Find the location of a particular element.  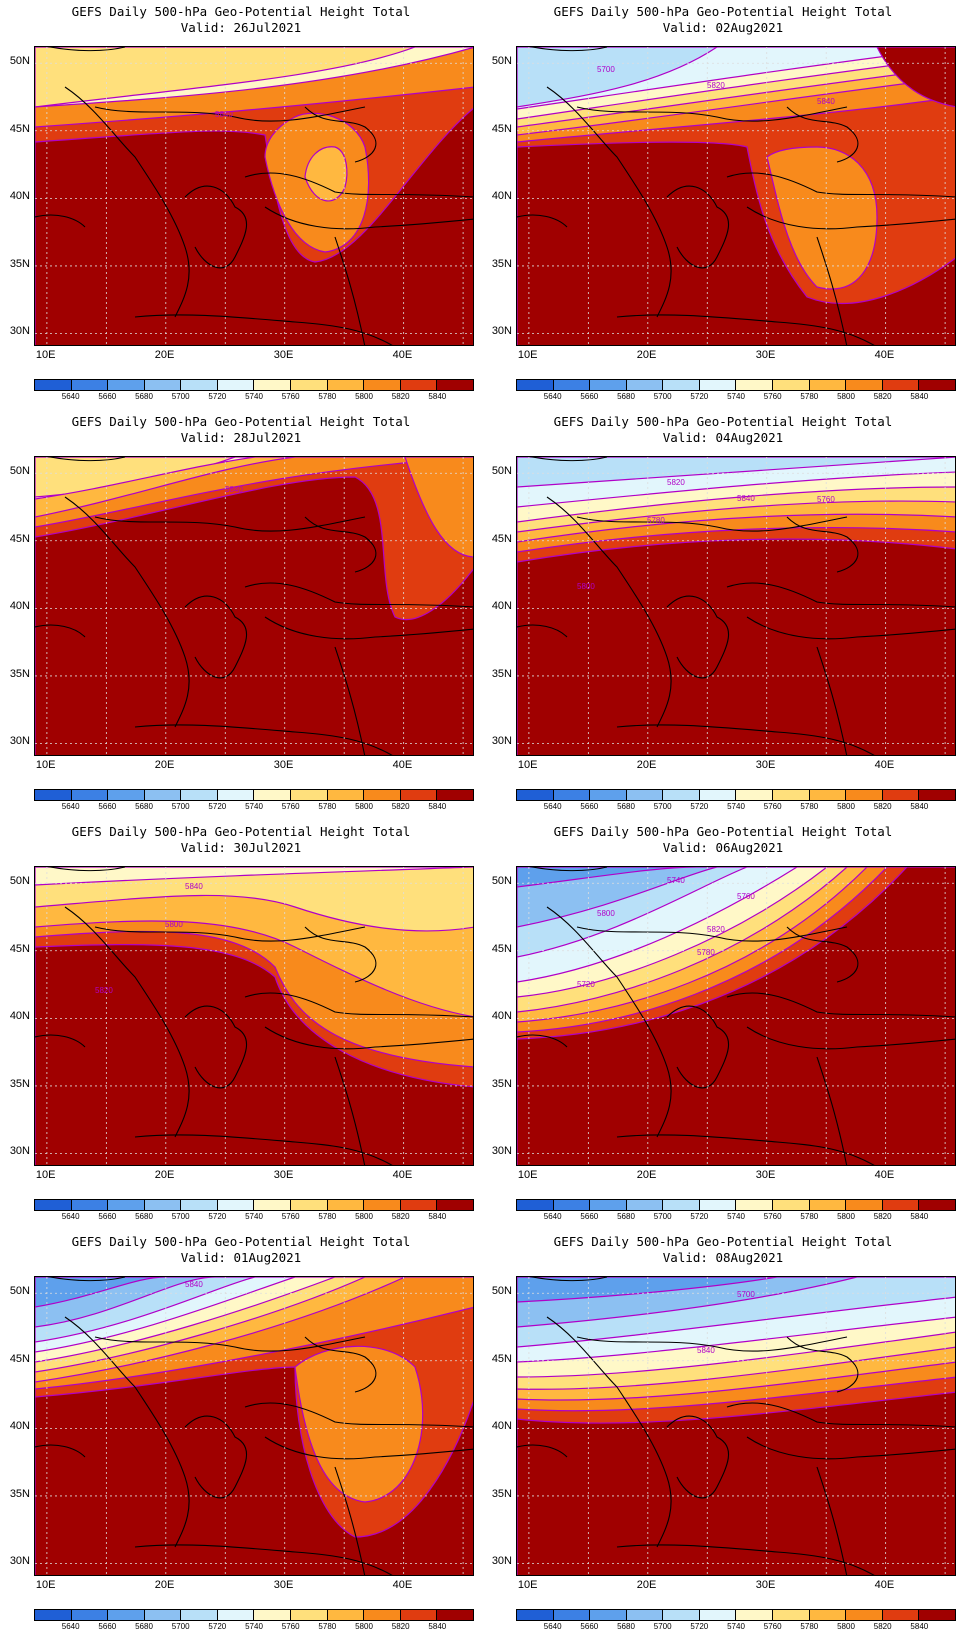

colorbar-tick-label: 5680 is located at coordinates (626, 396).